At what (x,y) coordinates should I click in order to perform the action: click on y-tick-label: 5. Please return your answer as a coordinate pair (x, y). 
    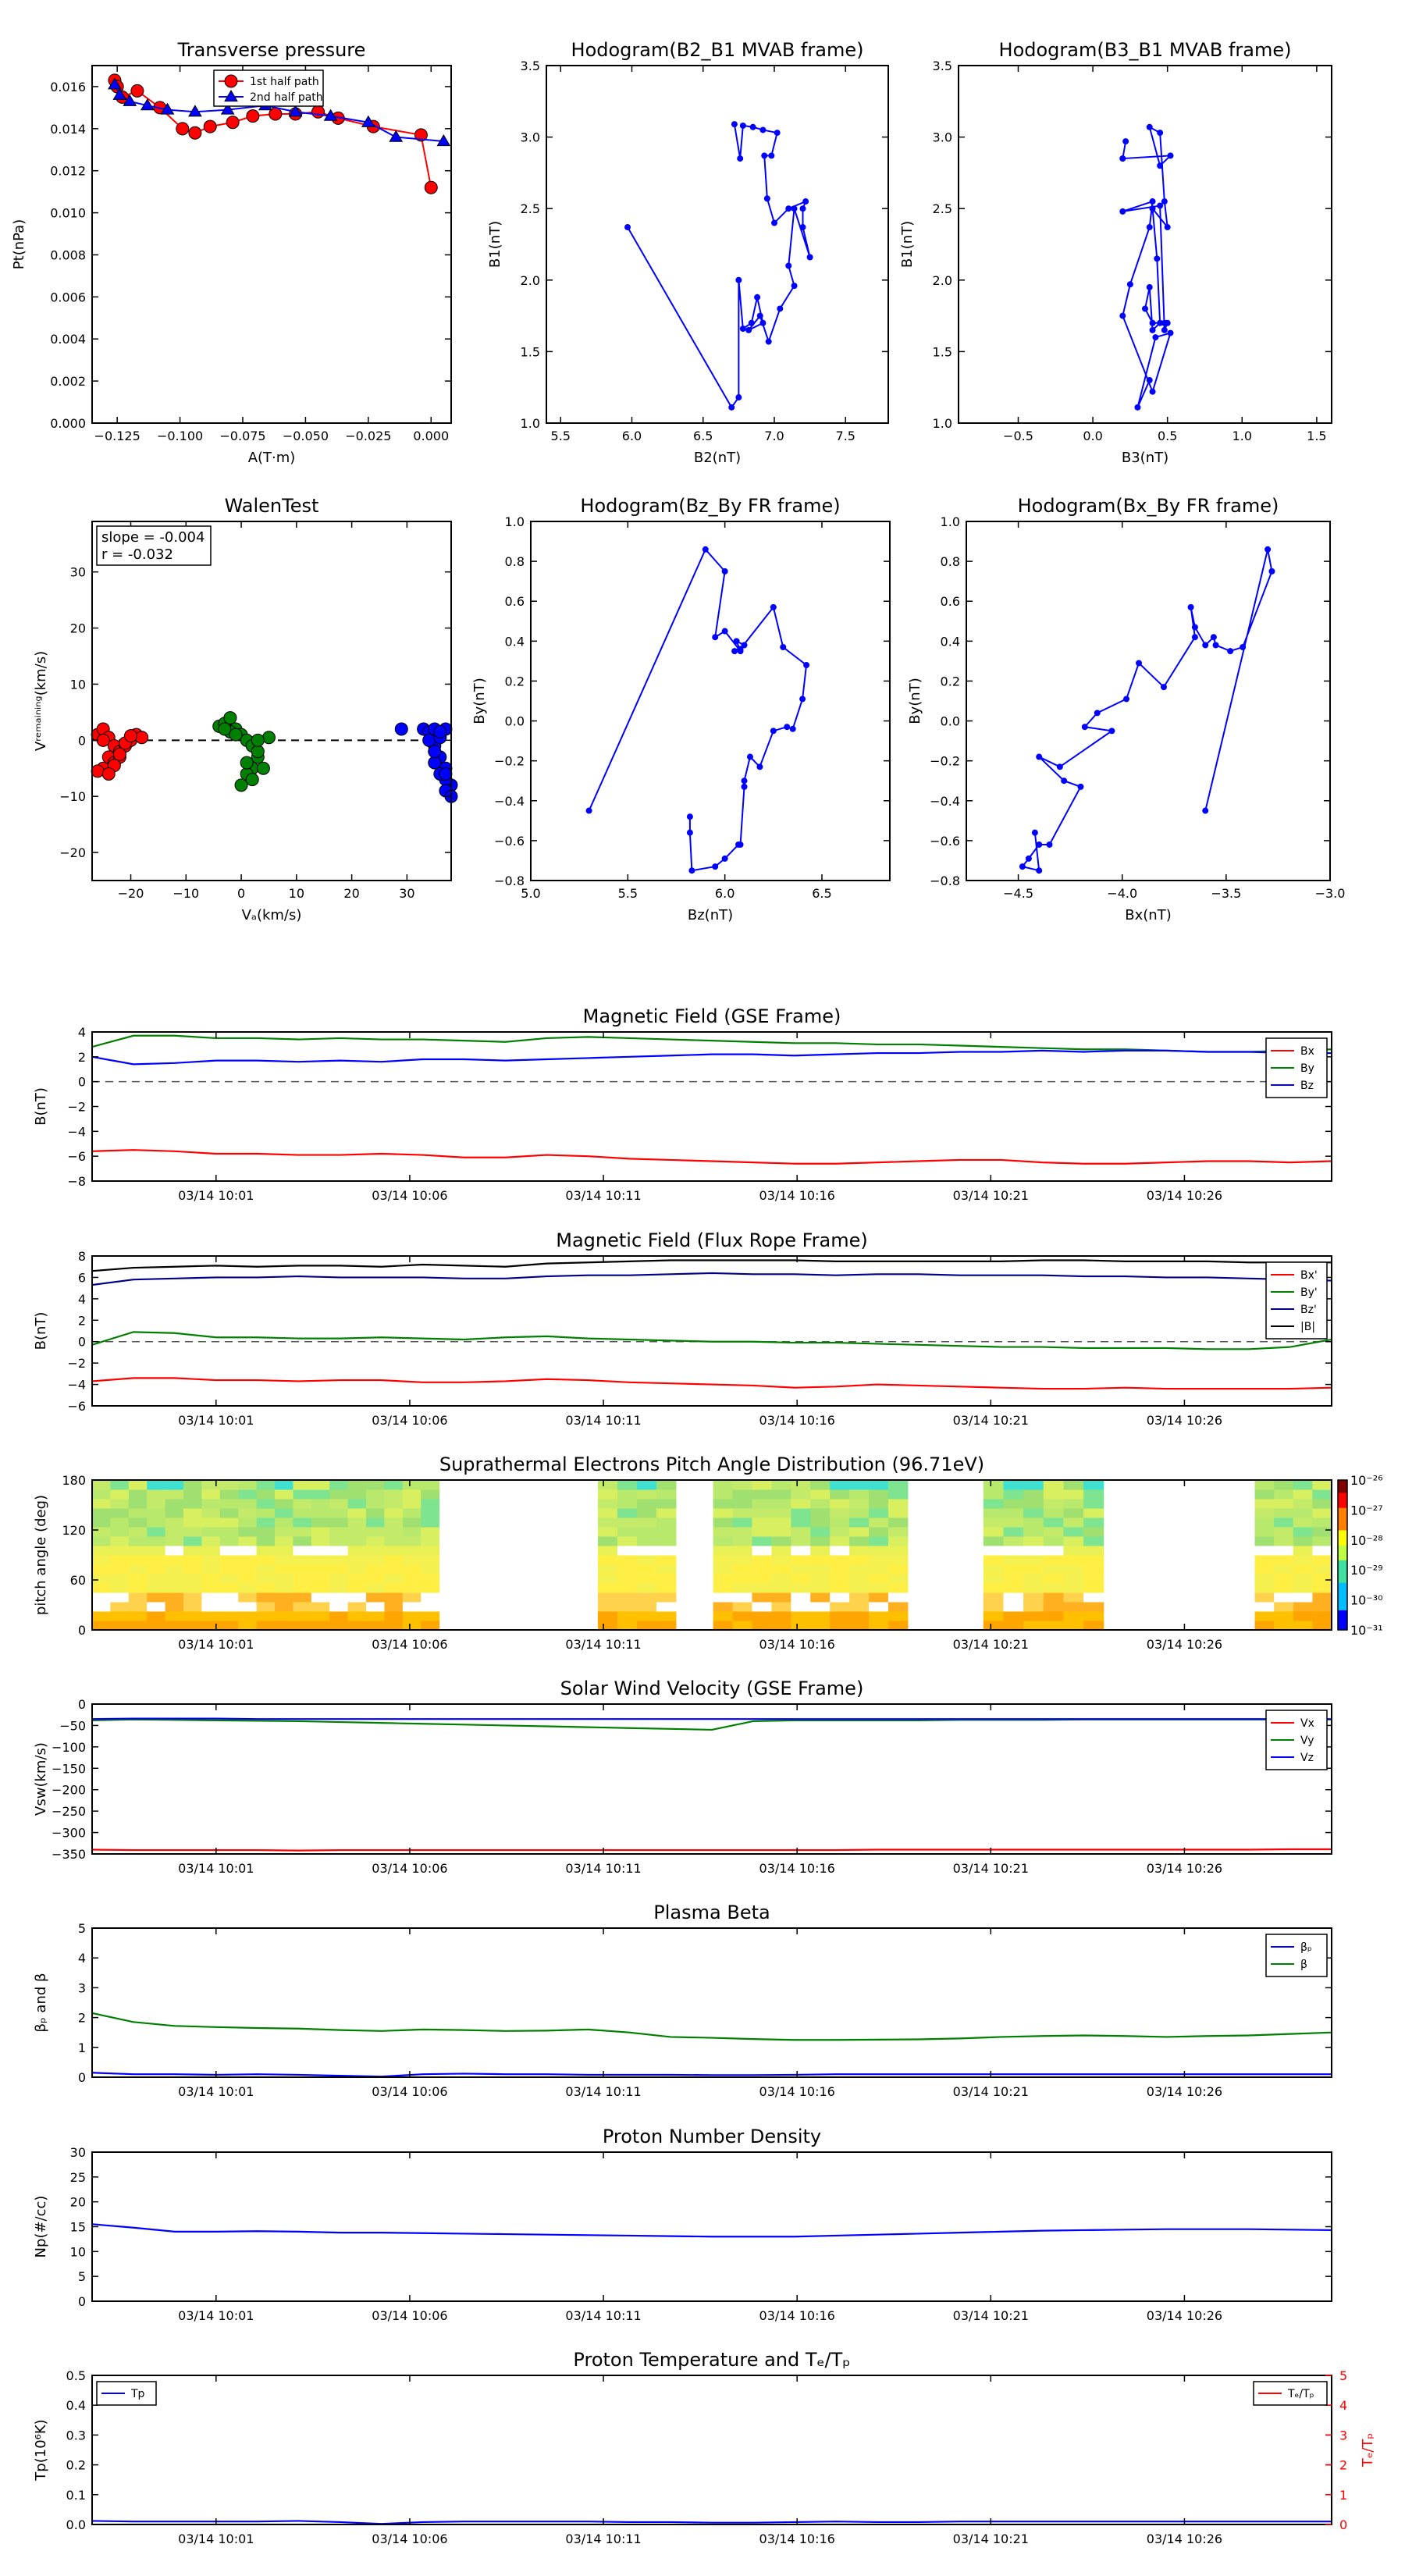
    Looking at the image, I should click on (82, 1928).